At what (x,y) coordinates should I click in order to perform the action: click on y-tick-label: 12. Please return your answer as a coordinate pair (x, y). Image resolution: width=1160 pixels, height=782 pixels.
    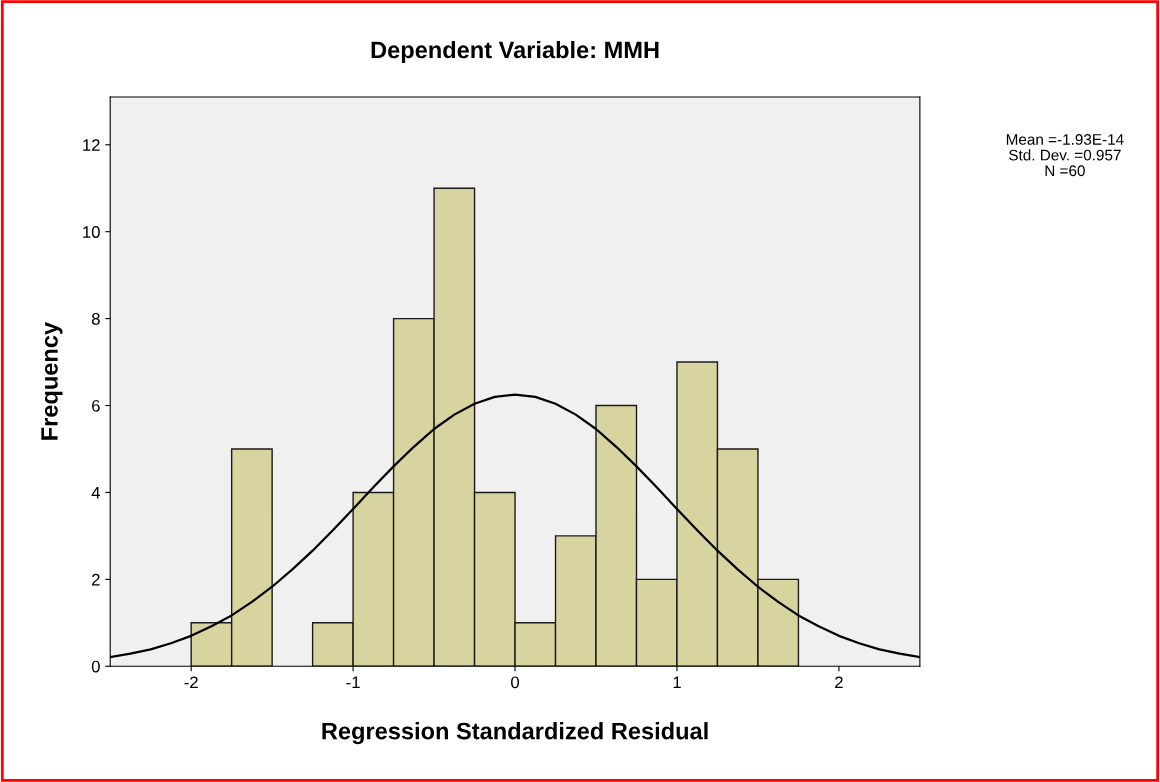
    Looking at the image, I should click on (91, 145).